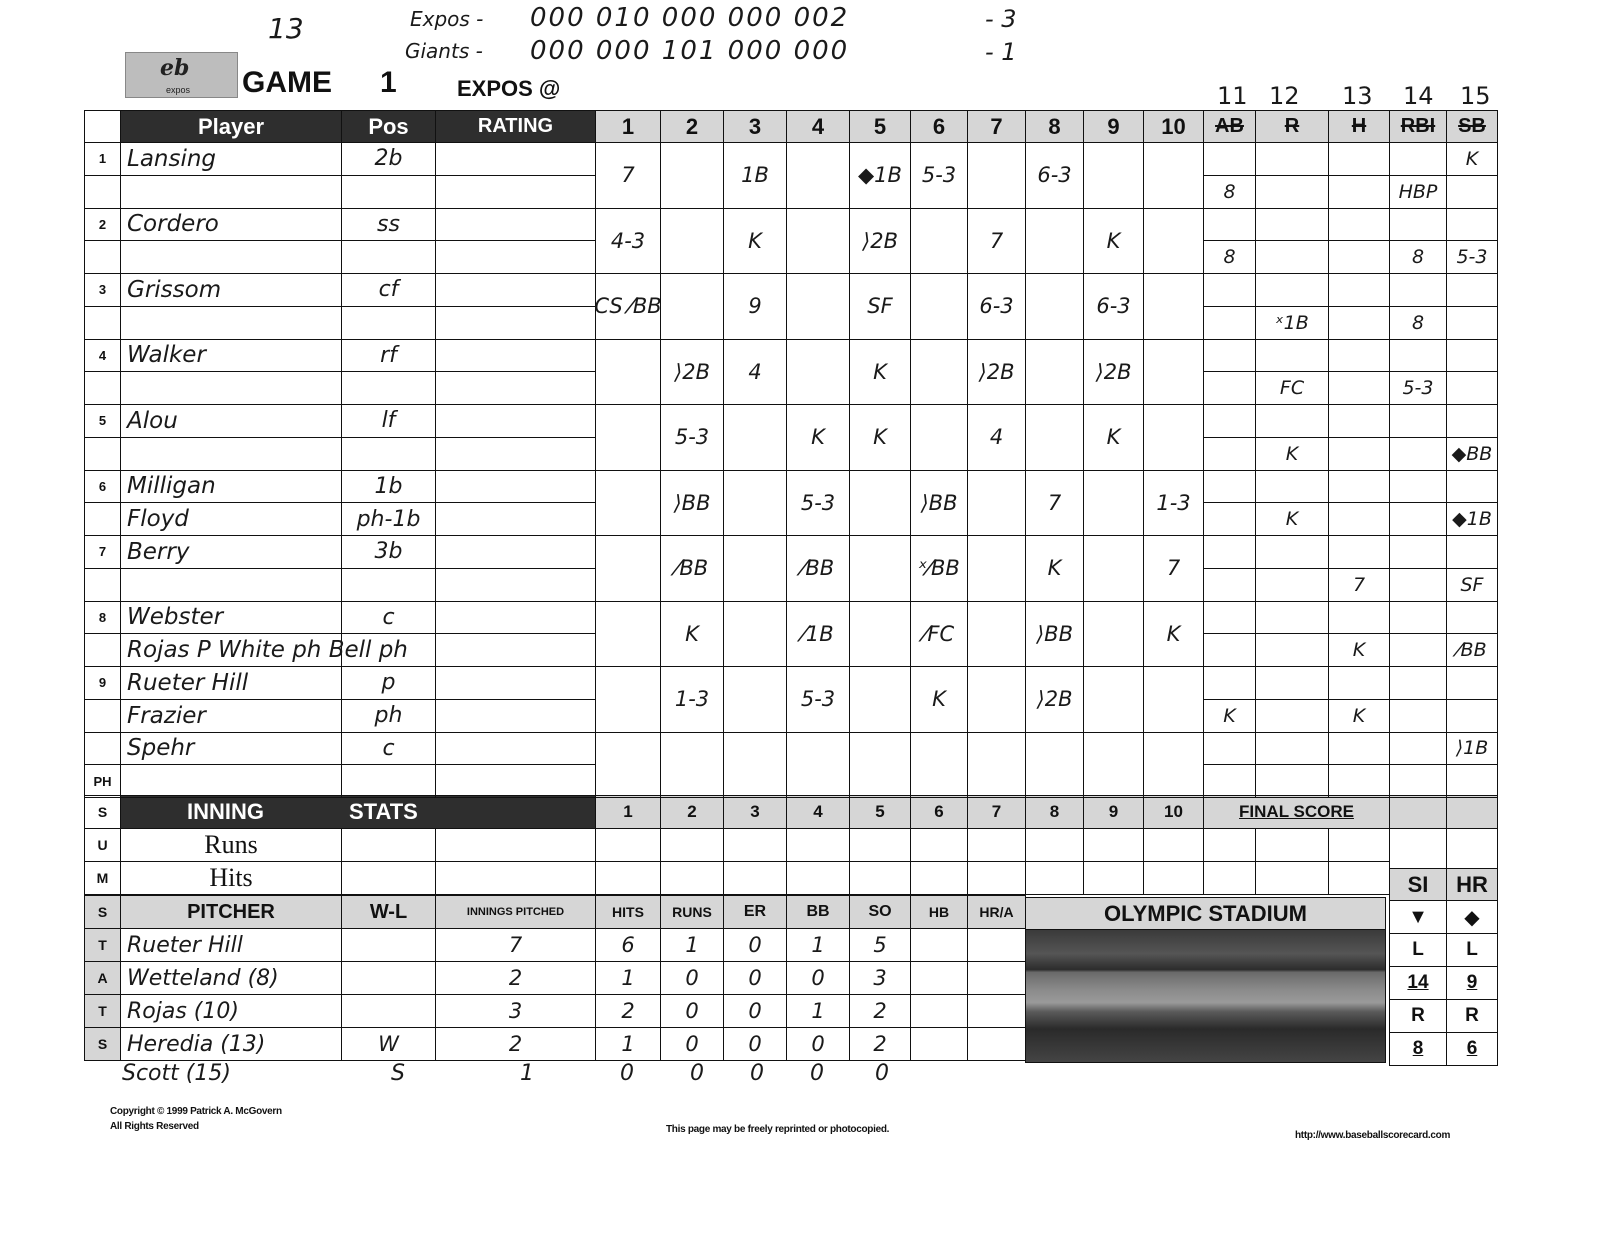 This screenshot has width=1600, height=1237. Describe the element at coordinates (755, 306) in the screenshot. I see `play-cell: 9` at that location.